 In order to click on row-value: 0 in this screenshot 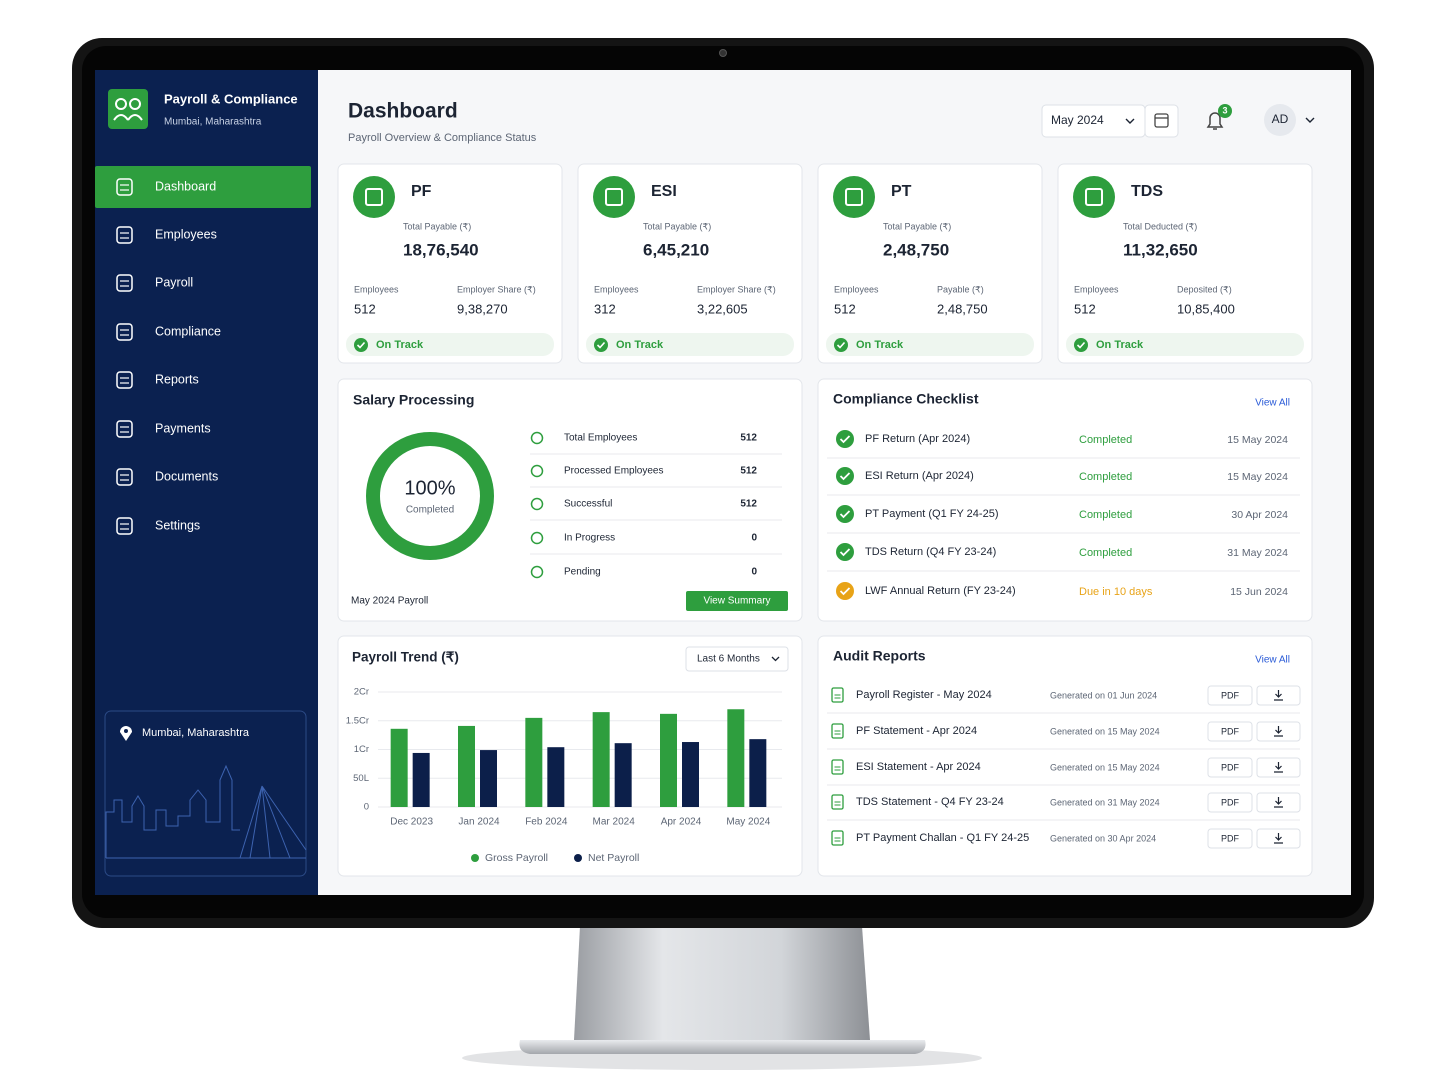, I will do `click(754, 572)`.